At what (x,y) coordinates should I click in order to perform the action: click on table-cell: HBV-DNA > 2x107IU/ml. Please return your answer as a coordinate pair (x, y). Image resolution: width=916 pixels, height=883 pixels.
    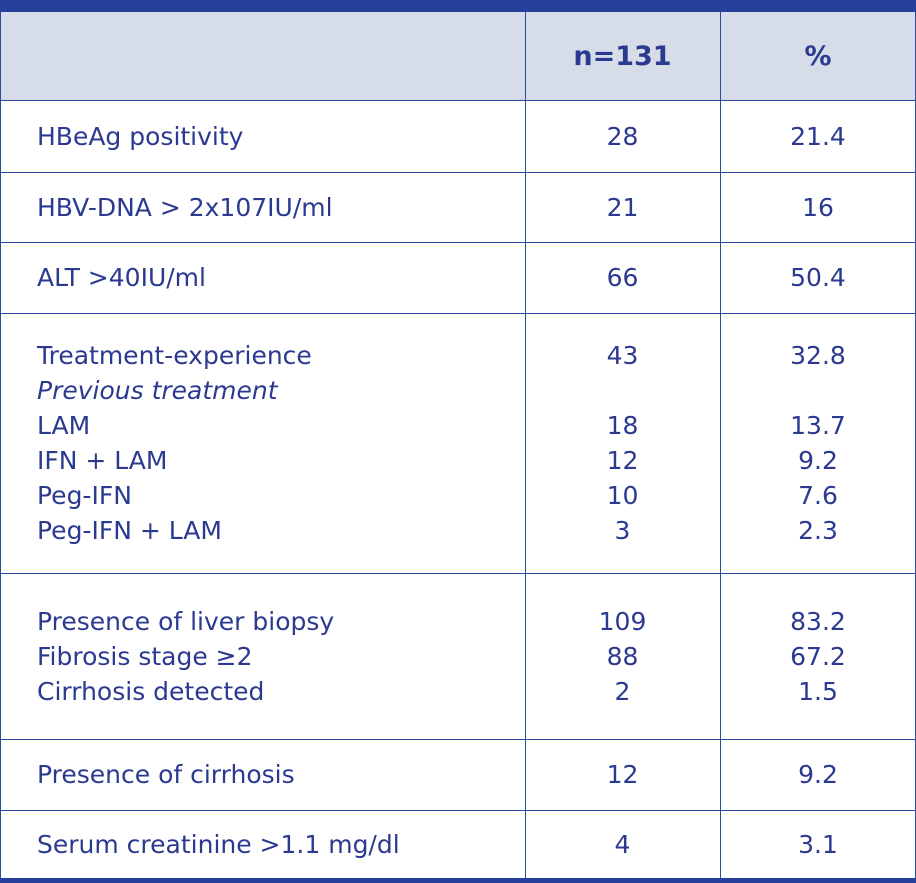
    Looking at the image, I should click on (277, 207).